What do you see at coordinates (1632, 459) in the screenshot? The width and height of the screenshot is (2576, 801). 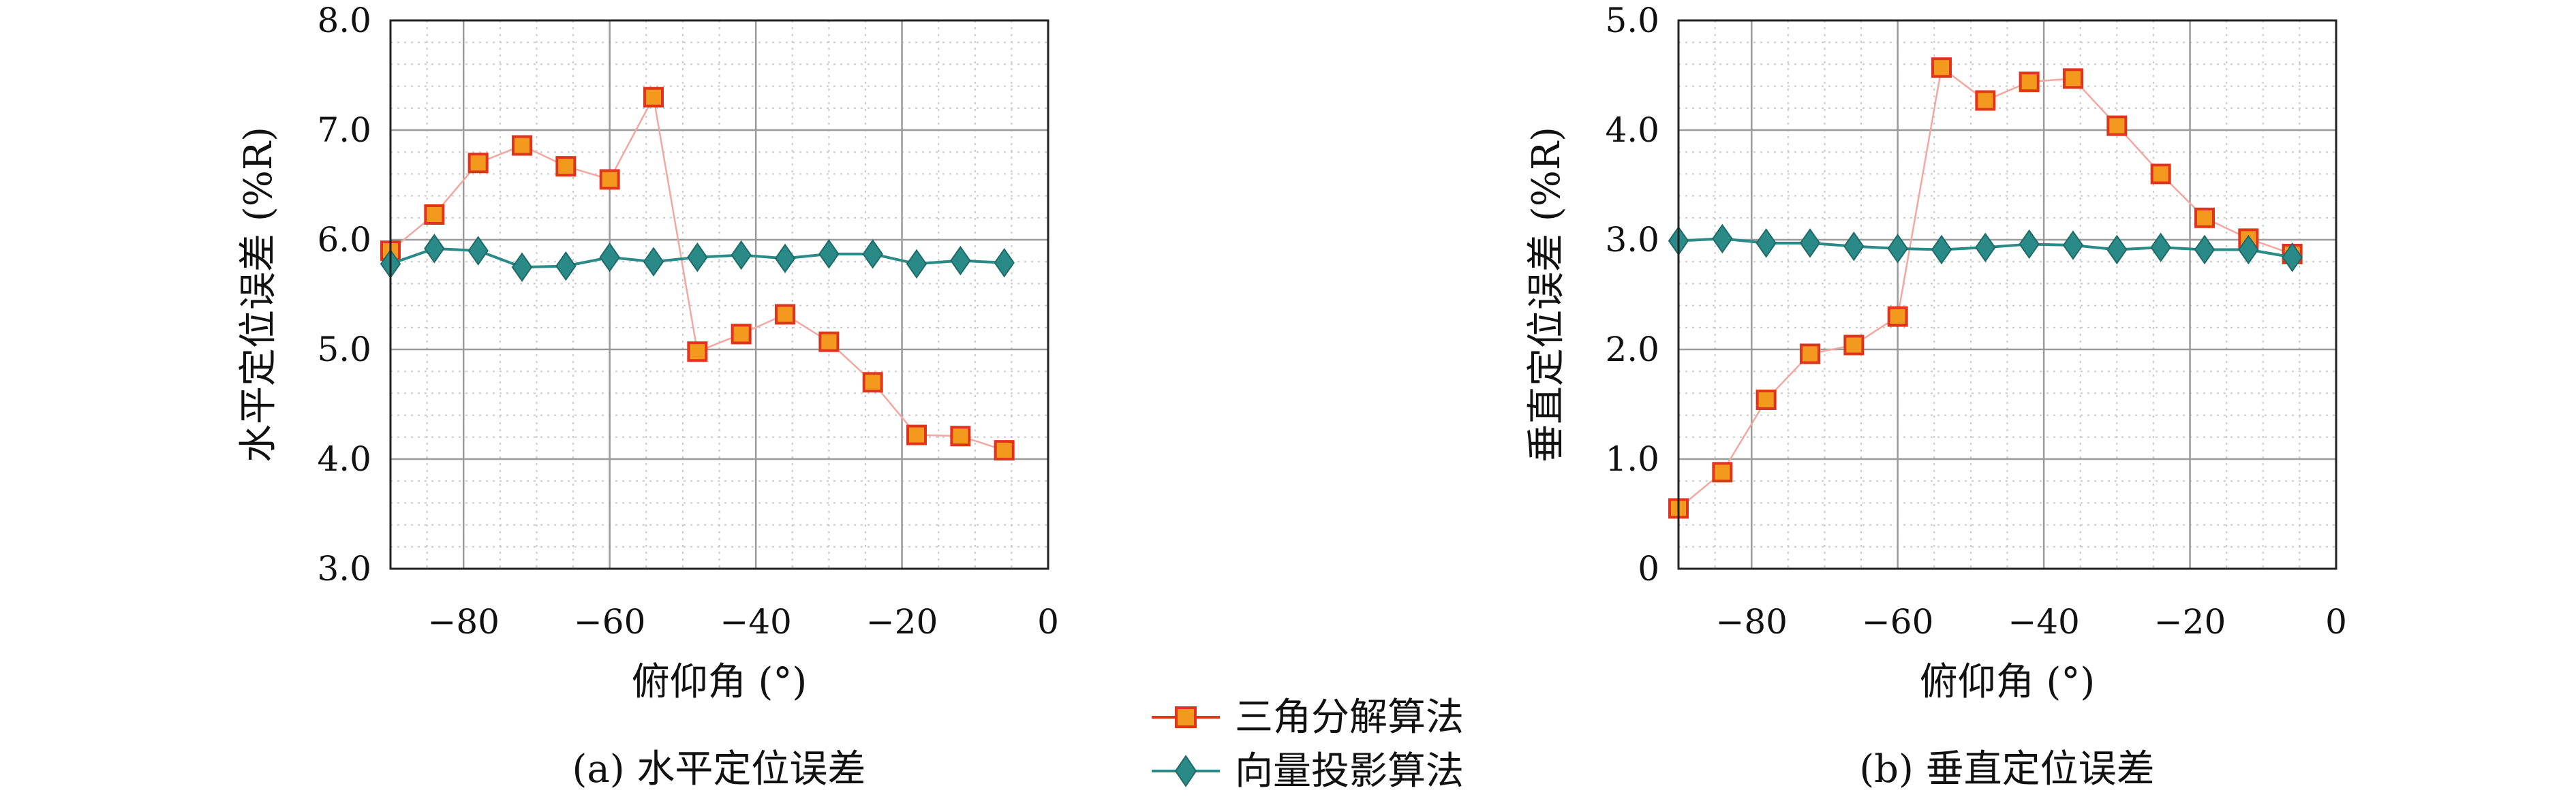 I see `y-tick-label: 1.0` at bounding box center [1632, 459].